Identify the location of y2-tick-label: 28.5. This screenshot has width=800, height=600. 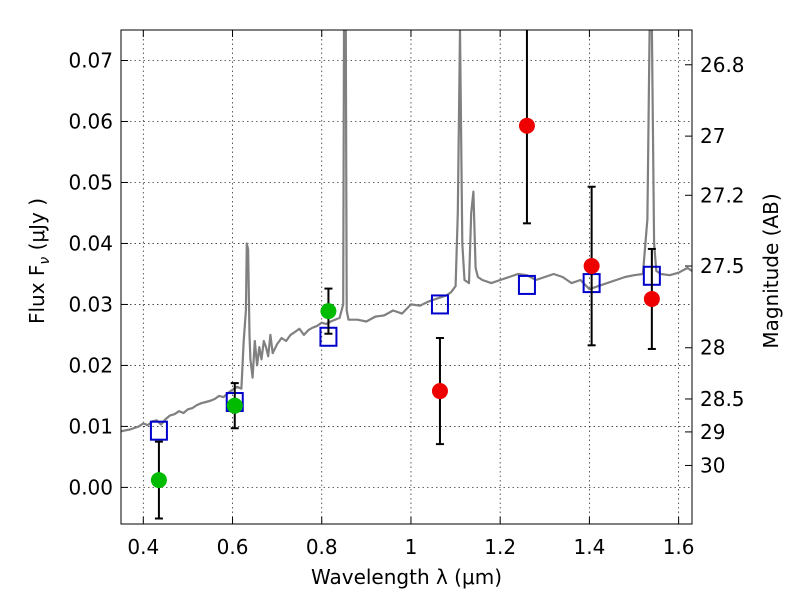
(722, 399).